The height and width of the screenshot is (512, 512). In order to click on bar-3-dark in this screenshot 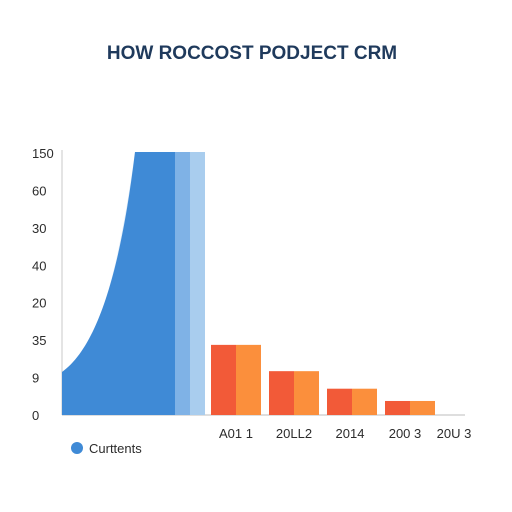, I will do `click(339, 401)`.